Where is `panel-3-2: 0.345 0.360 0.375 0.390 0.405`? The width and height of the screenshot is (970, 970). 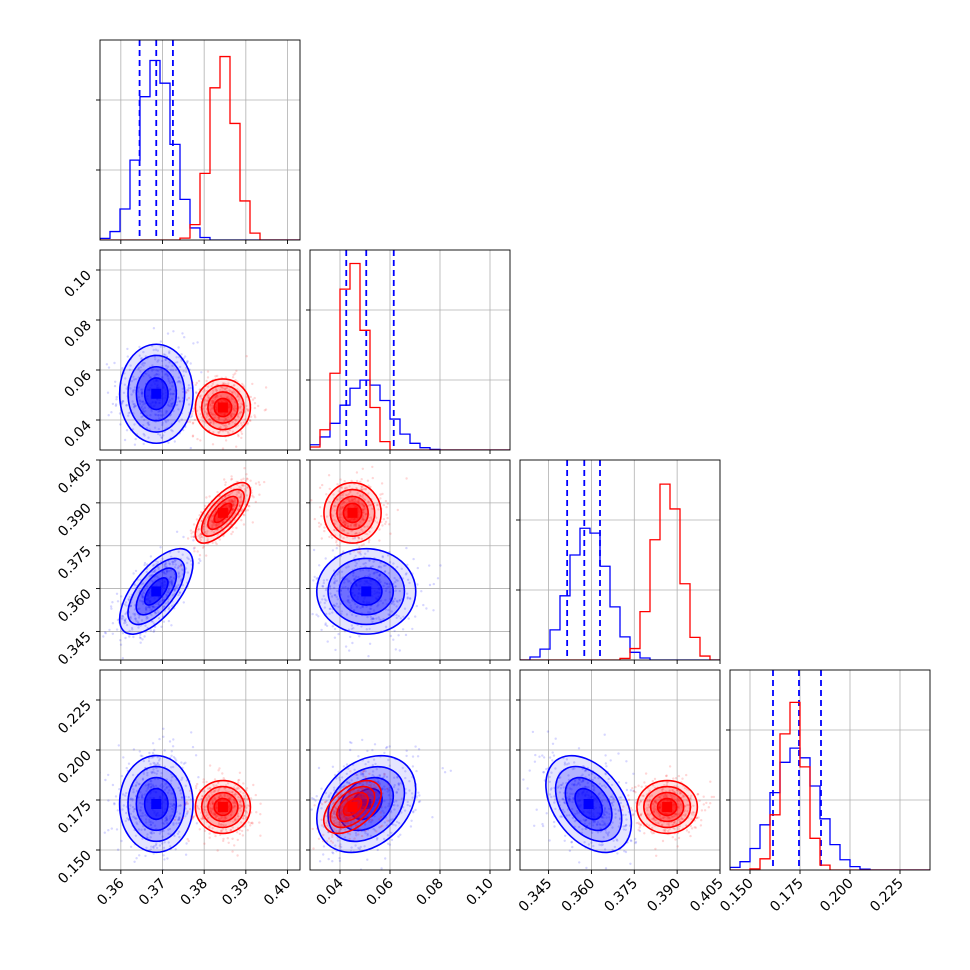
panel-3-2: 0.345 0.360 0.375 0.390 0.405 is located at coordinates (621, 792).